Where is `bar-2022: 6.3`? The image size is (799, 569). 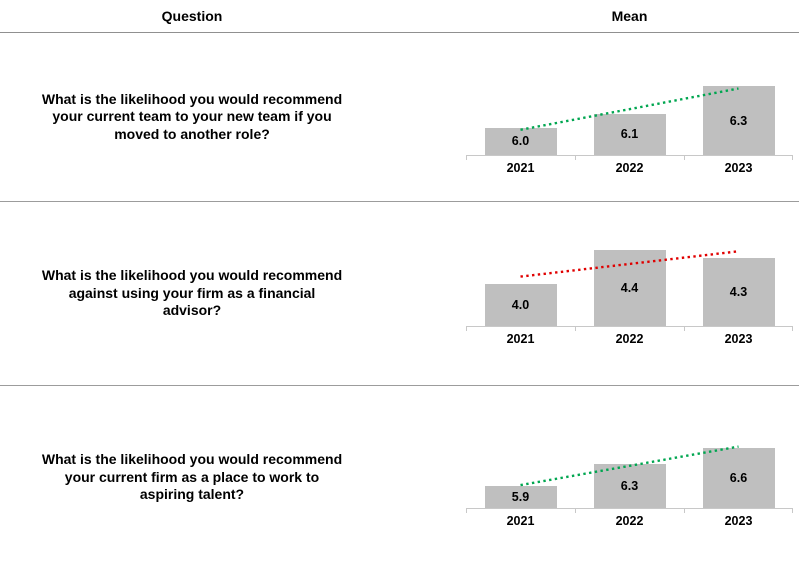 bar-2022: 6.3 is located at coordinates (629, 486).